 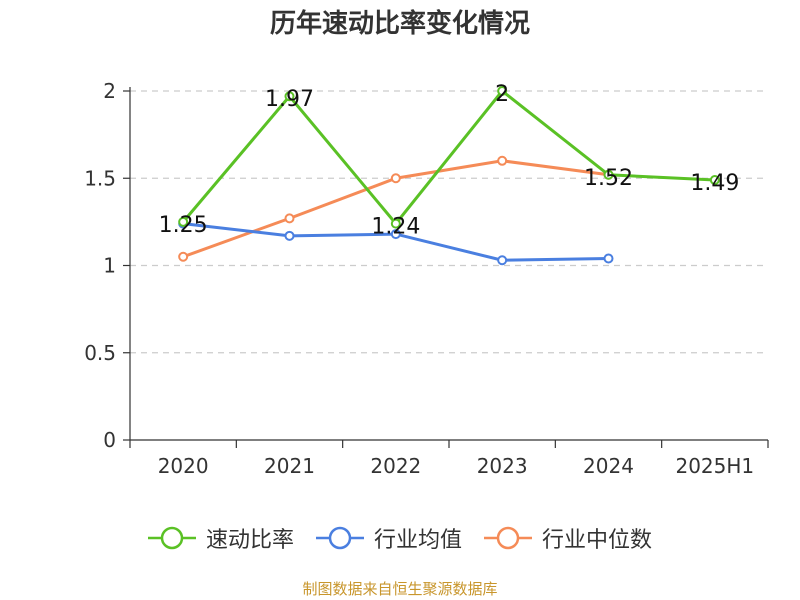 I want to click on y-tick-label: 1, so click(x=109, y=266).